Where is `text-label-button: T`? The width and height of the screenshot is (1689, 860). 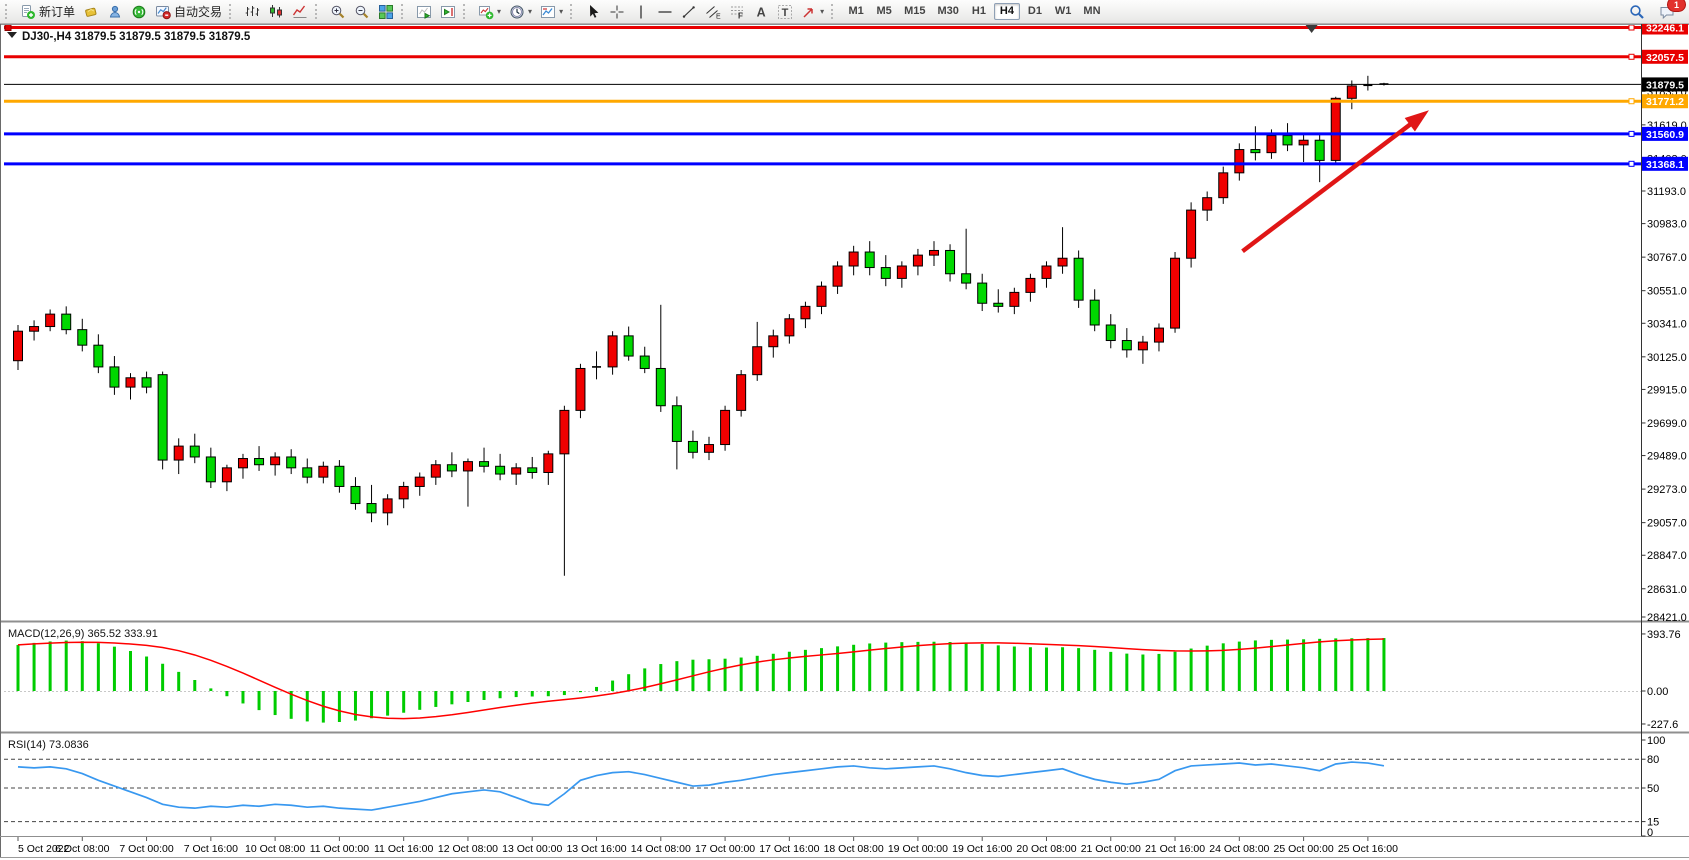 text-label-button: T is located at coordinates (785, 11).